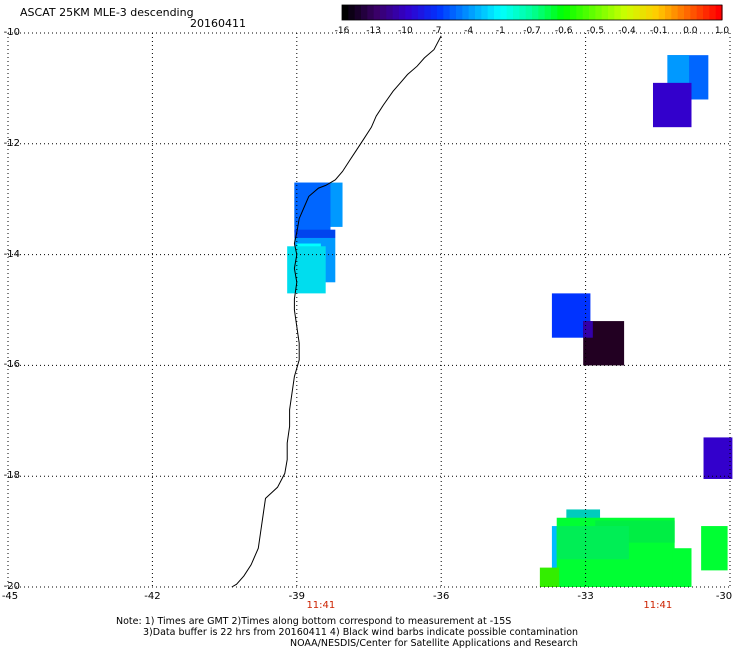  What do you see at coordinates (374, 31) in the screenshot?
I see `colorbar-label: -13` at bounding box center [374, 31].